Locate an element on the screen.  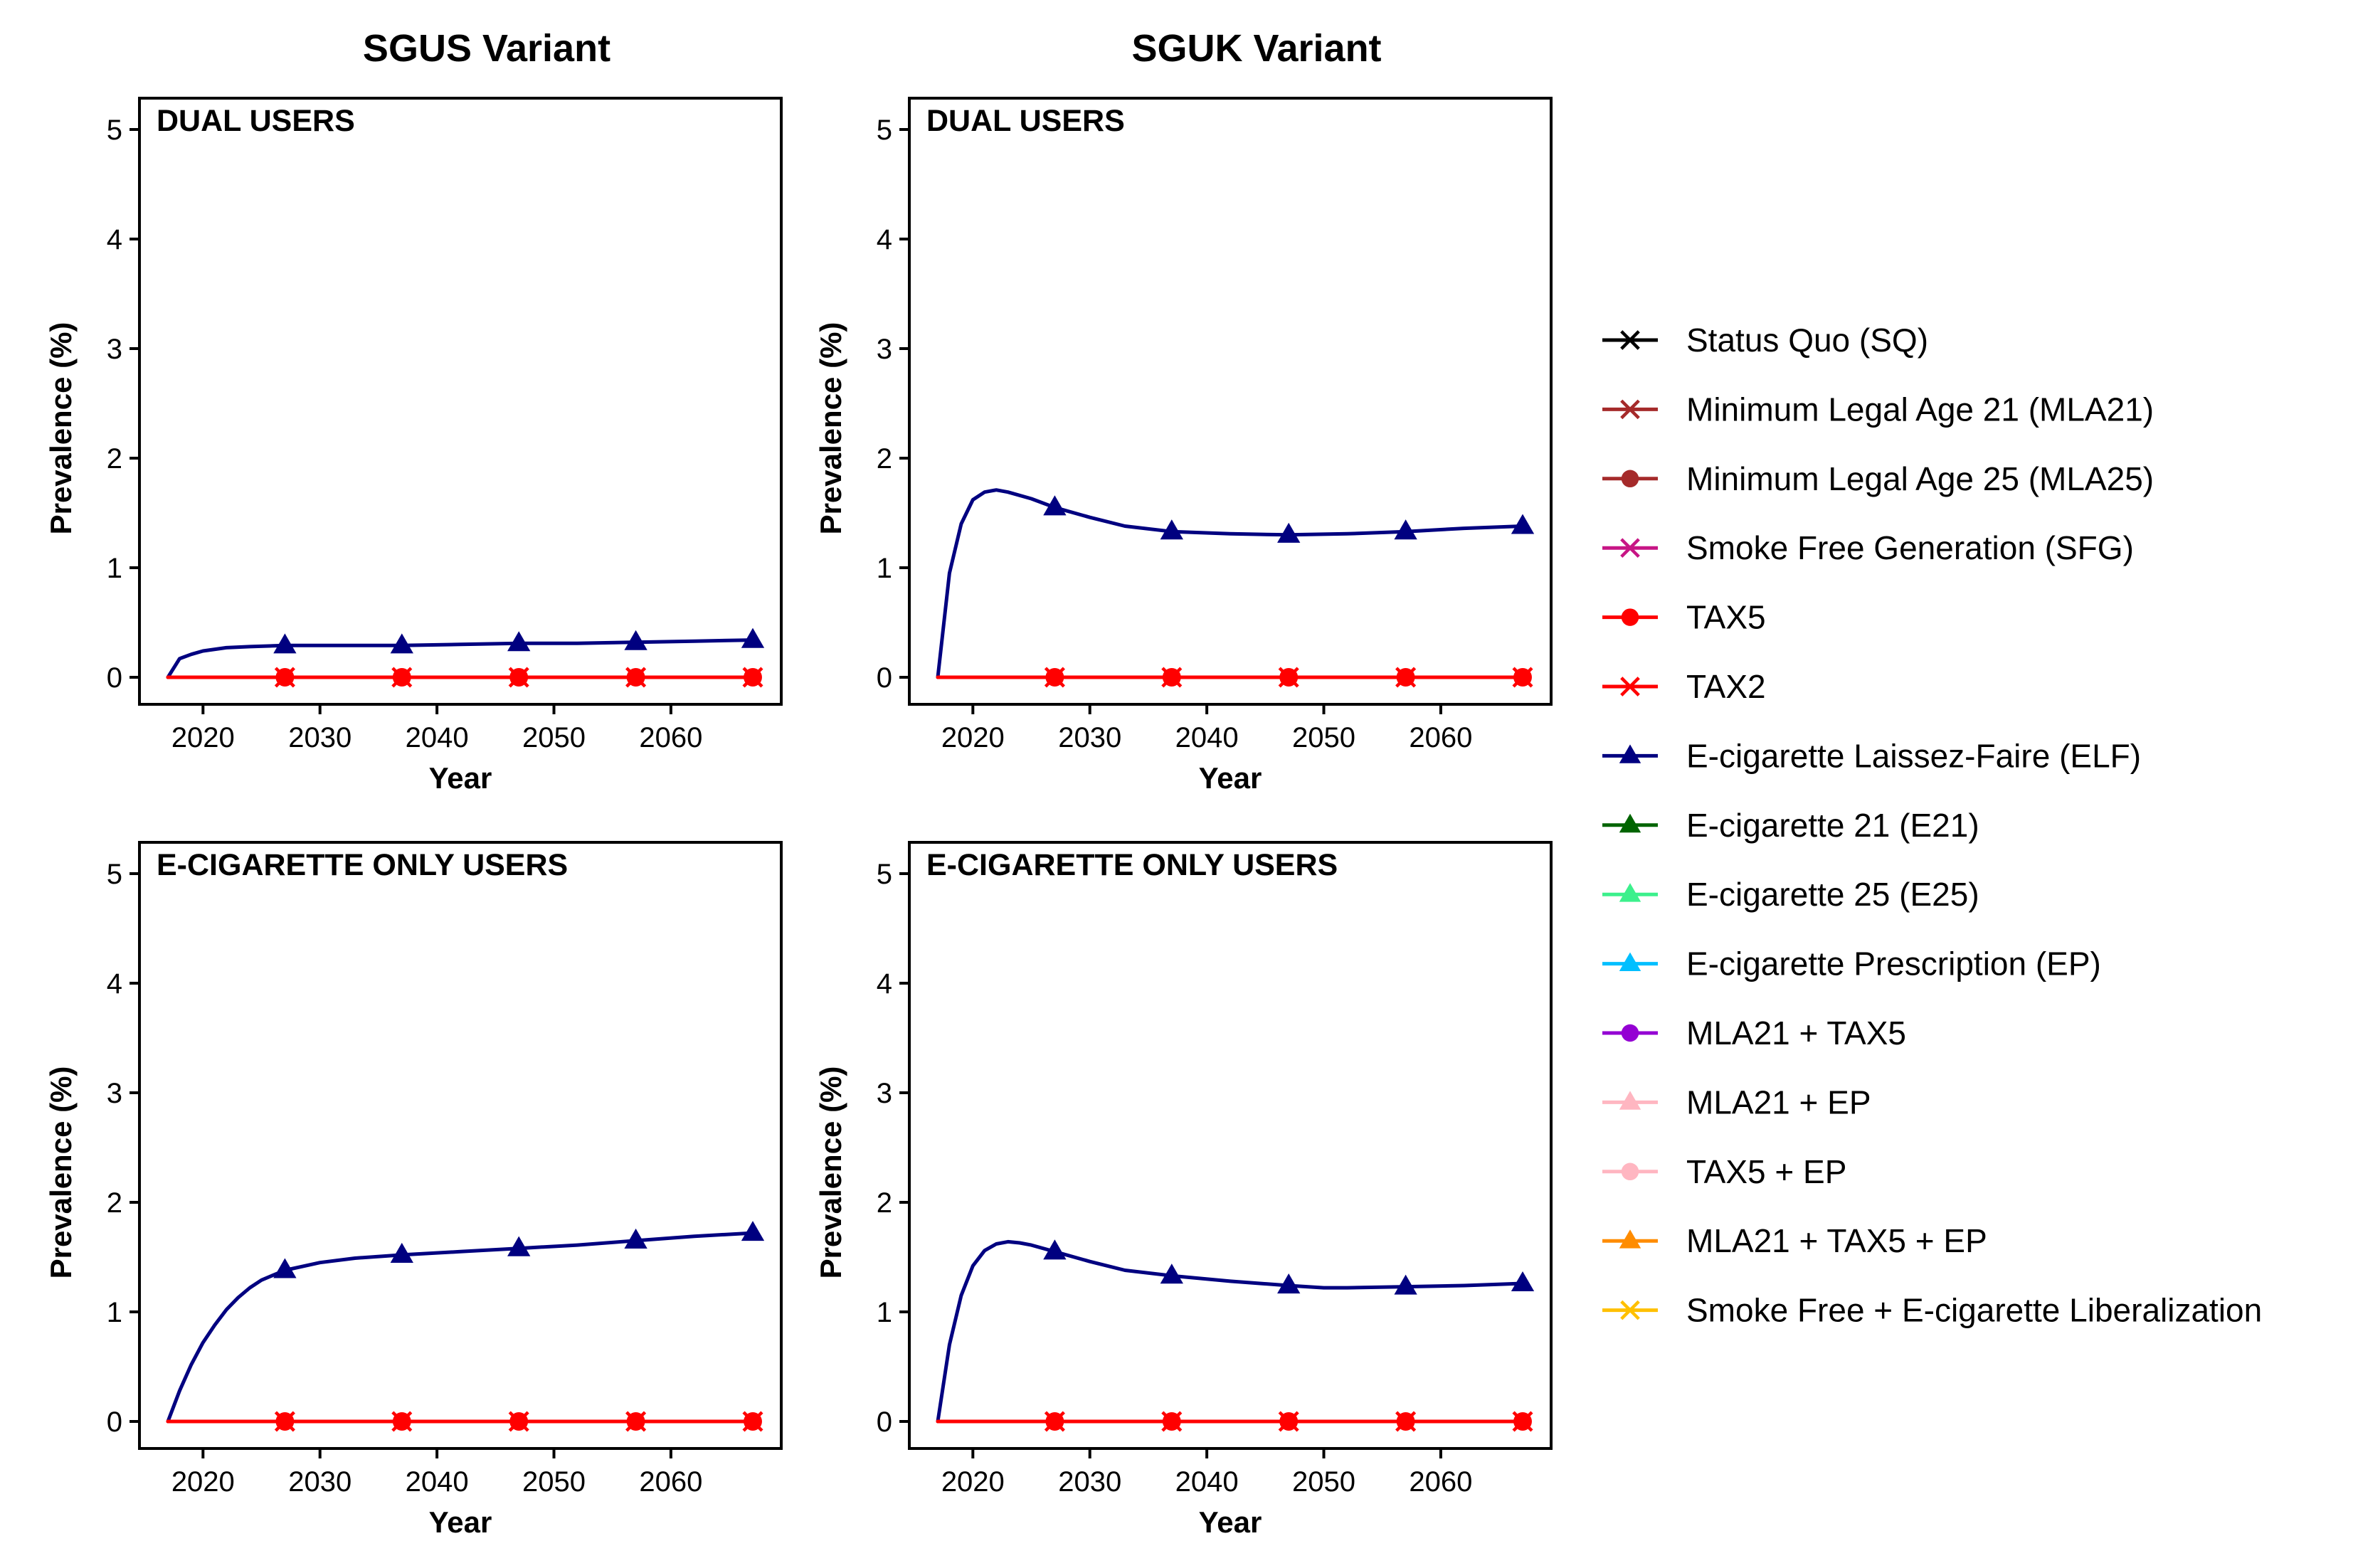
legend-item: MLA21 + TAX5 + EP is located at coordinates (1794, 1240).